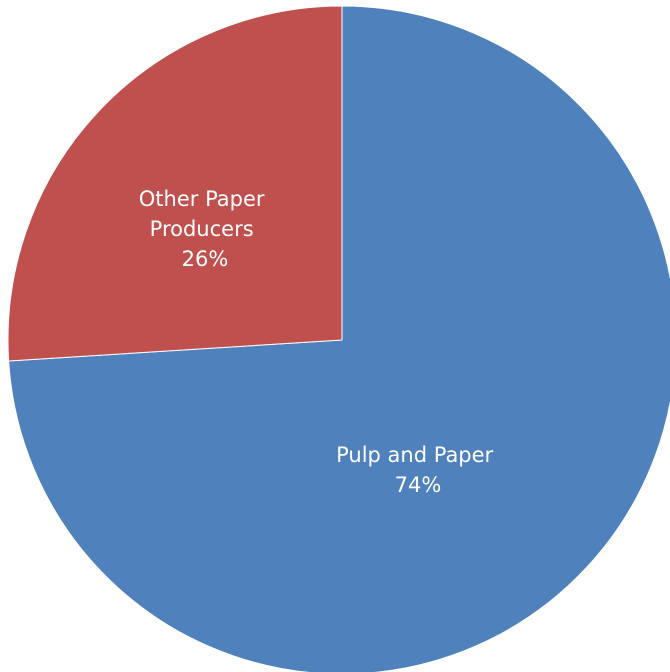 This screenshot has width=670, height=672. What do you see at coordinates (418, 470) in the screenshot?
I see `slice-label-pulp-and-paper: Pulp and Paper 74%` at bounding box center [418, 470].